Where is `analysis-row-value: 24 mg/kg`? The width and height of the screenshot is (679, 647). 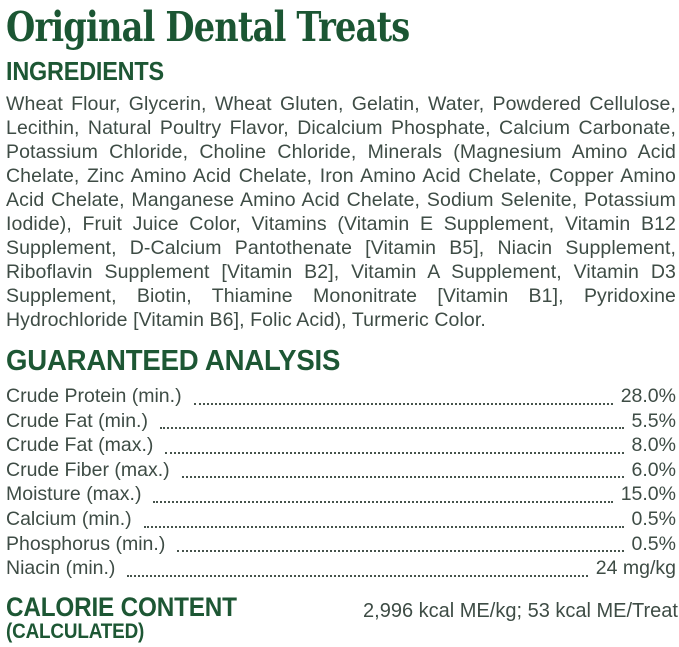 analysis-row-value: 24 mg/kg is located at coordinates (635, 568).